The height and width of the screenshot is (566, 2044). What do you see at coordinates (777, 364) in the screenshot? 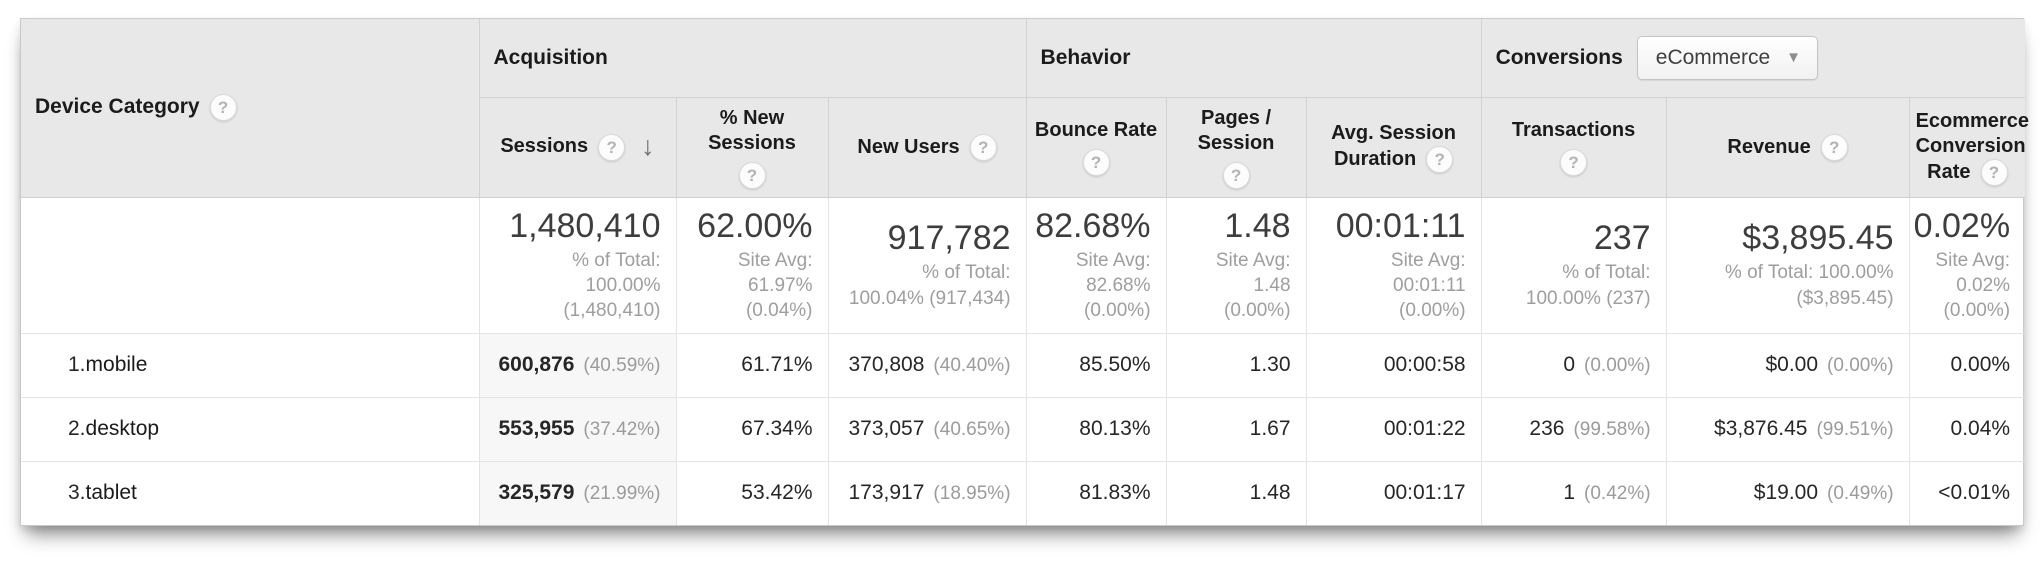
I see `new-sessions-value: 61.71%` at bounding box center [777, 364].